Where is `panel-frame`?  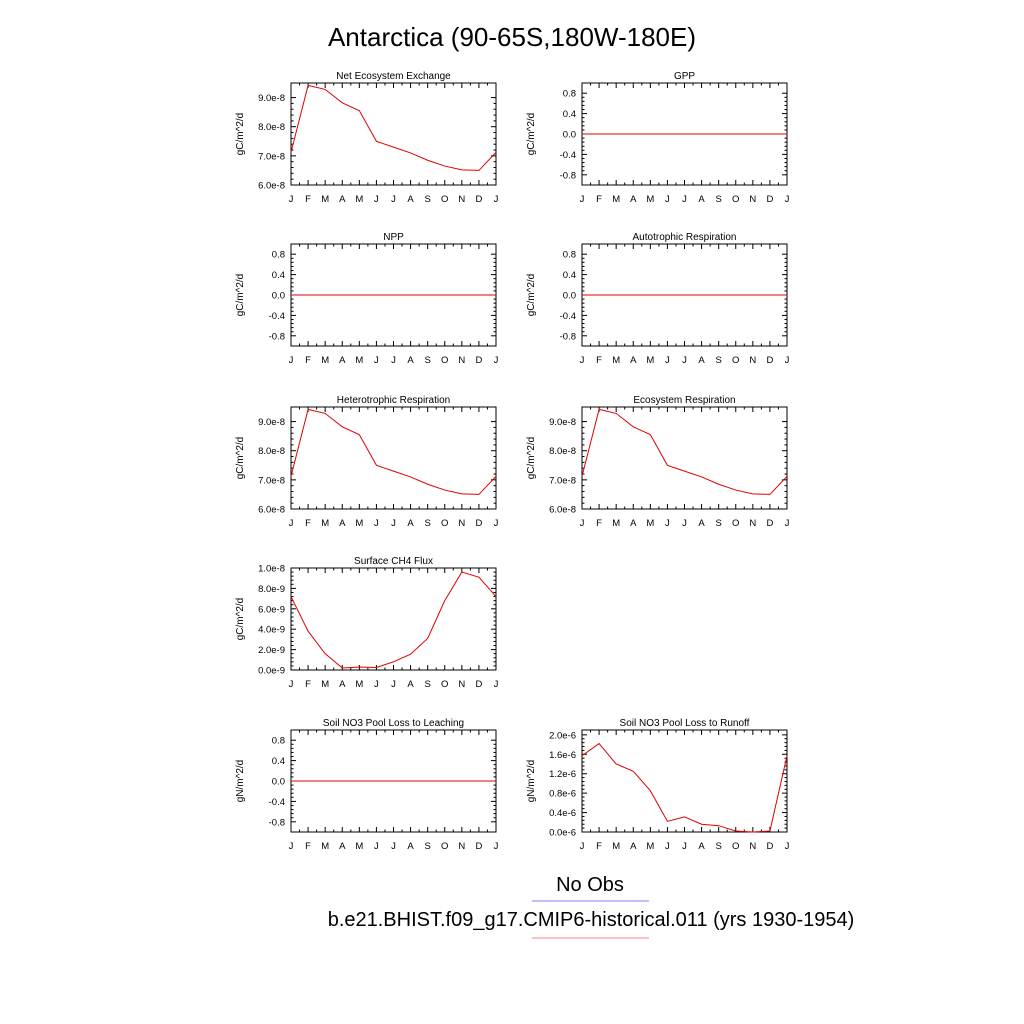 panel-frame is located at coordinates (393, 619).